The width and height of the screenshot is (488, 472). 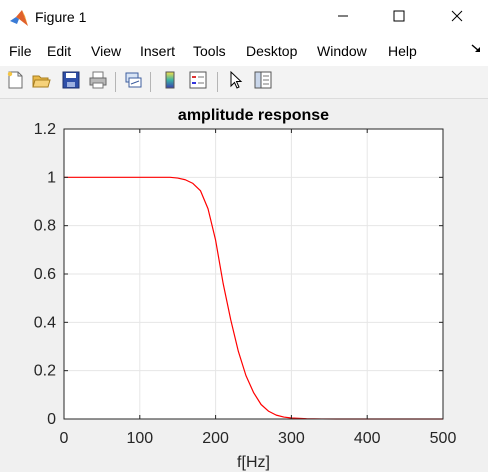 What do you see at coordinates (51, 177) in the screenshot?
I see `y-tick-label: 1` at bounding box center [51, 177].